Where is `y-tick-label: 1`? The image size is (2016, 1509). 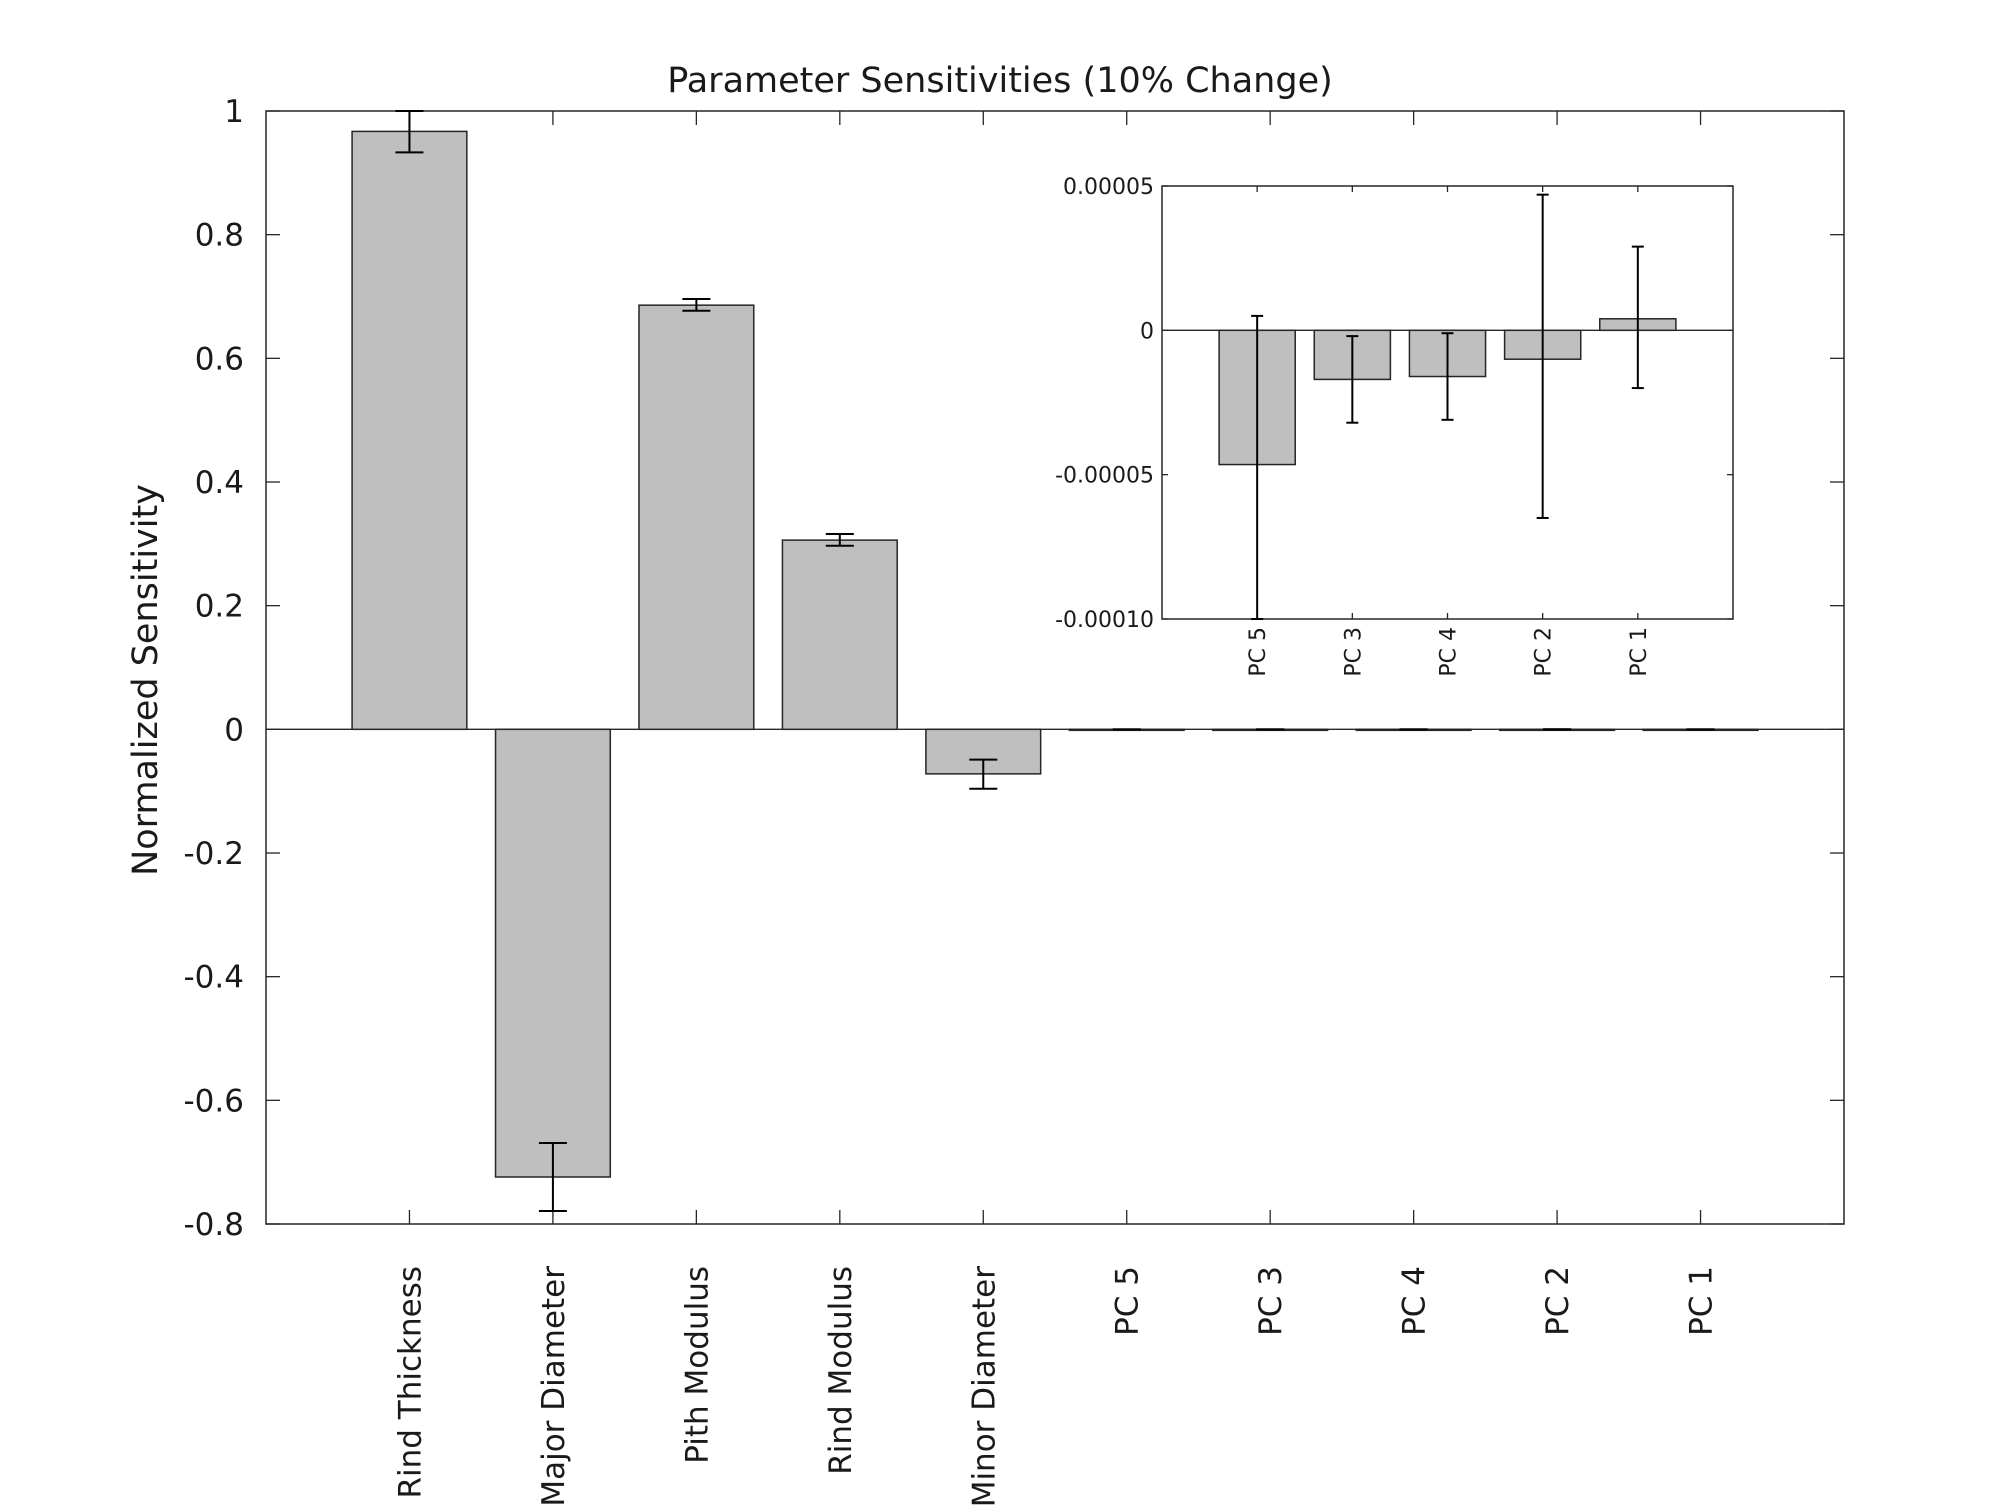 y-tick-label: 1 is located at coordinates (234, 112).